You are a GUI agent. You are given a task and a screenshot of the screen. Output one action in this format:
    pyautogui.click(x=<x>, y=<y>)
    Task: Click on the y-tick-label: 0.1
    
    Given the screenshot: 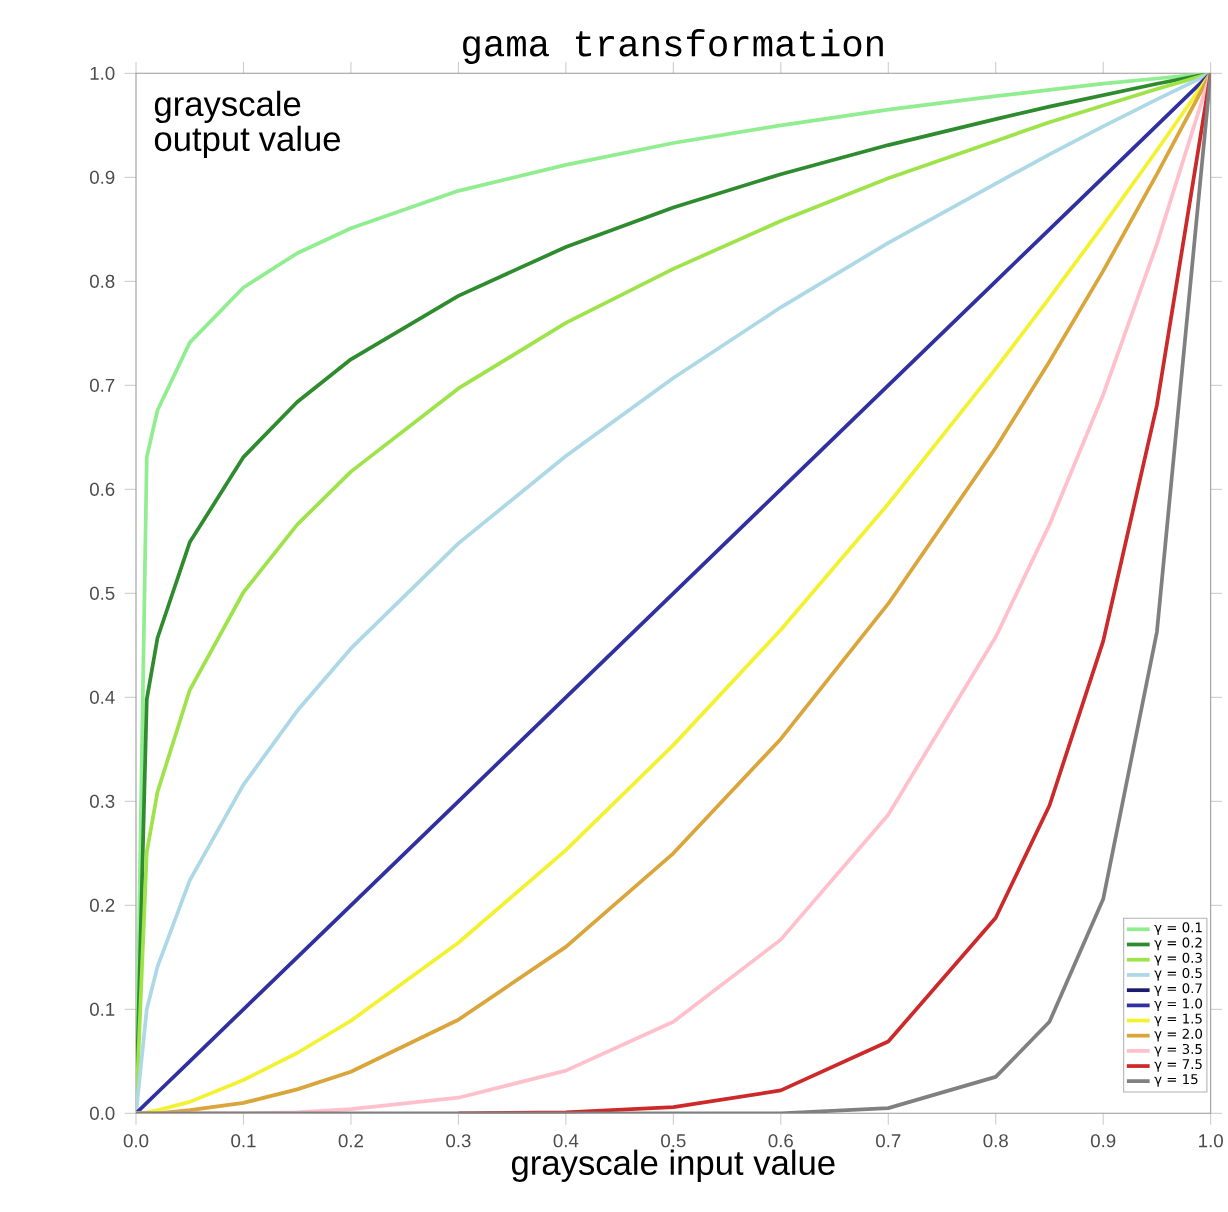 What is the action you would take?
    pyautogui.click(x=102, y=1009)
    